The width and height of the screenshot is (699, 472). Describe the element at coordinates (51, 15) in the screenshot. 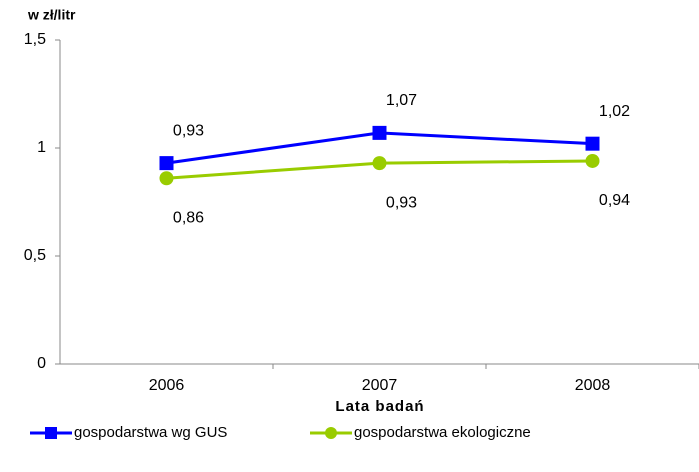

I see `y-axis-label: w zł/litr` at that location.